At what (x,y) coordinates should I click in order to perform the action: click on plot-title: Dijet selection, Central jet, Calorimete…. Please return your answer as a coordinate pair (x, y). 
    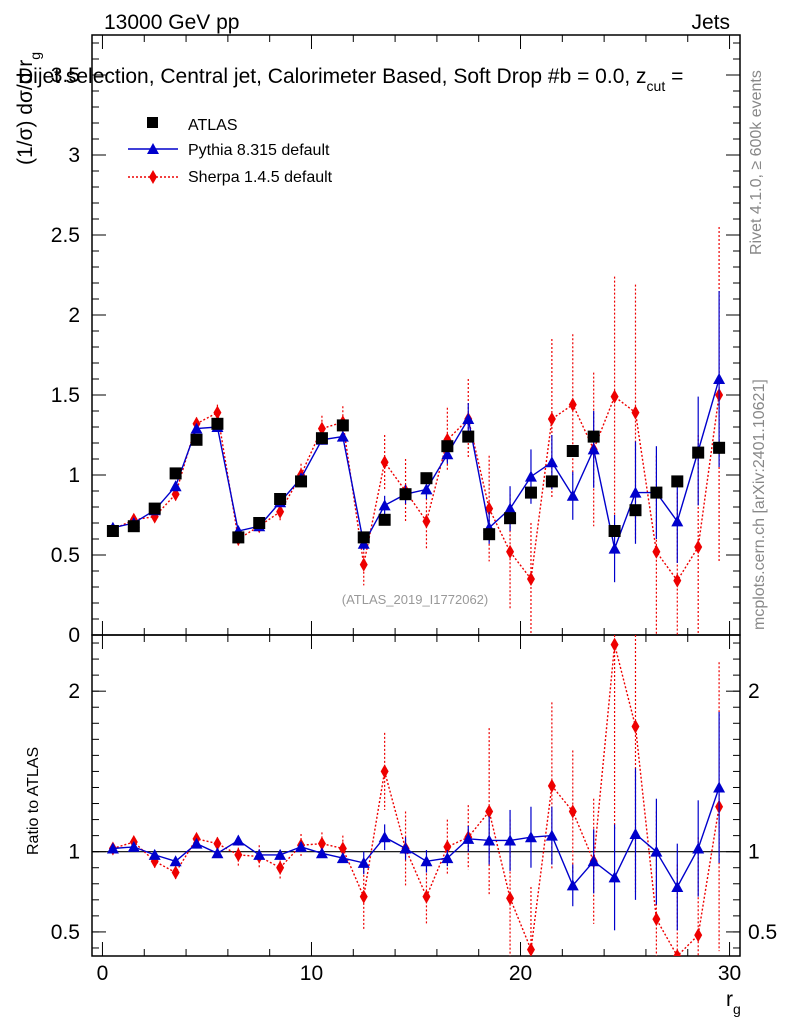
    Looking at the image, I should click on (350, 79).